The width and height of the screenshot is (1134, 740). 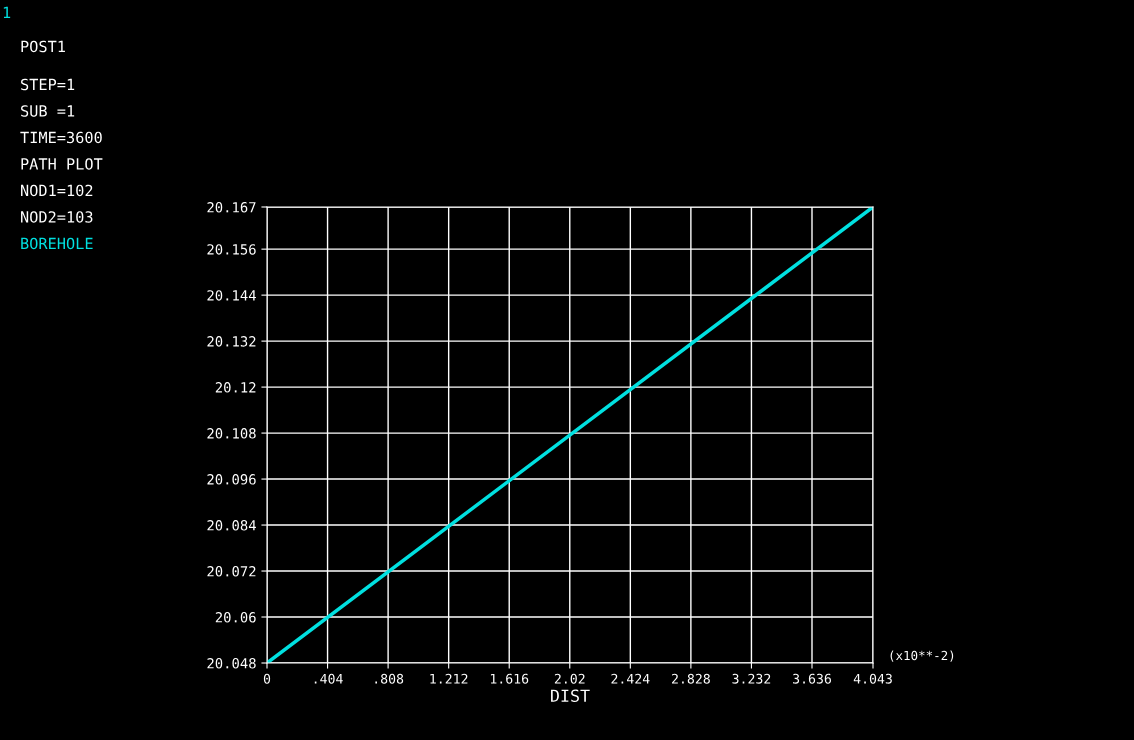 I want to click on y-tick-label: 20.144, so click(x=231, y=295).